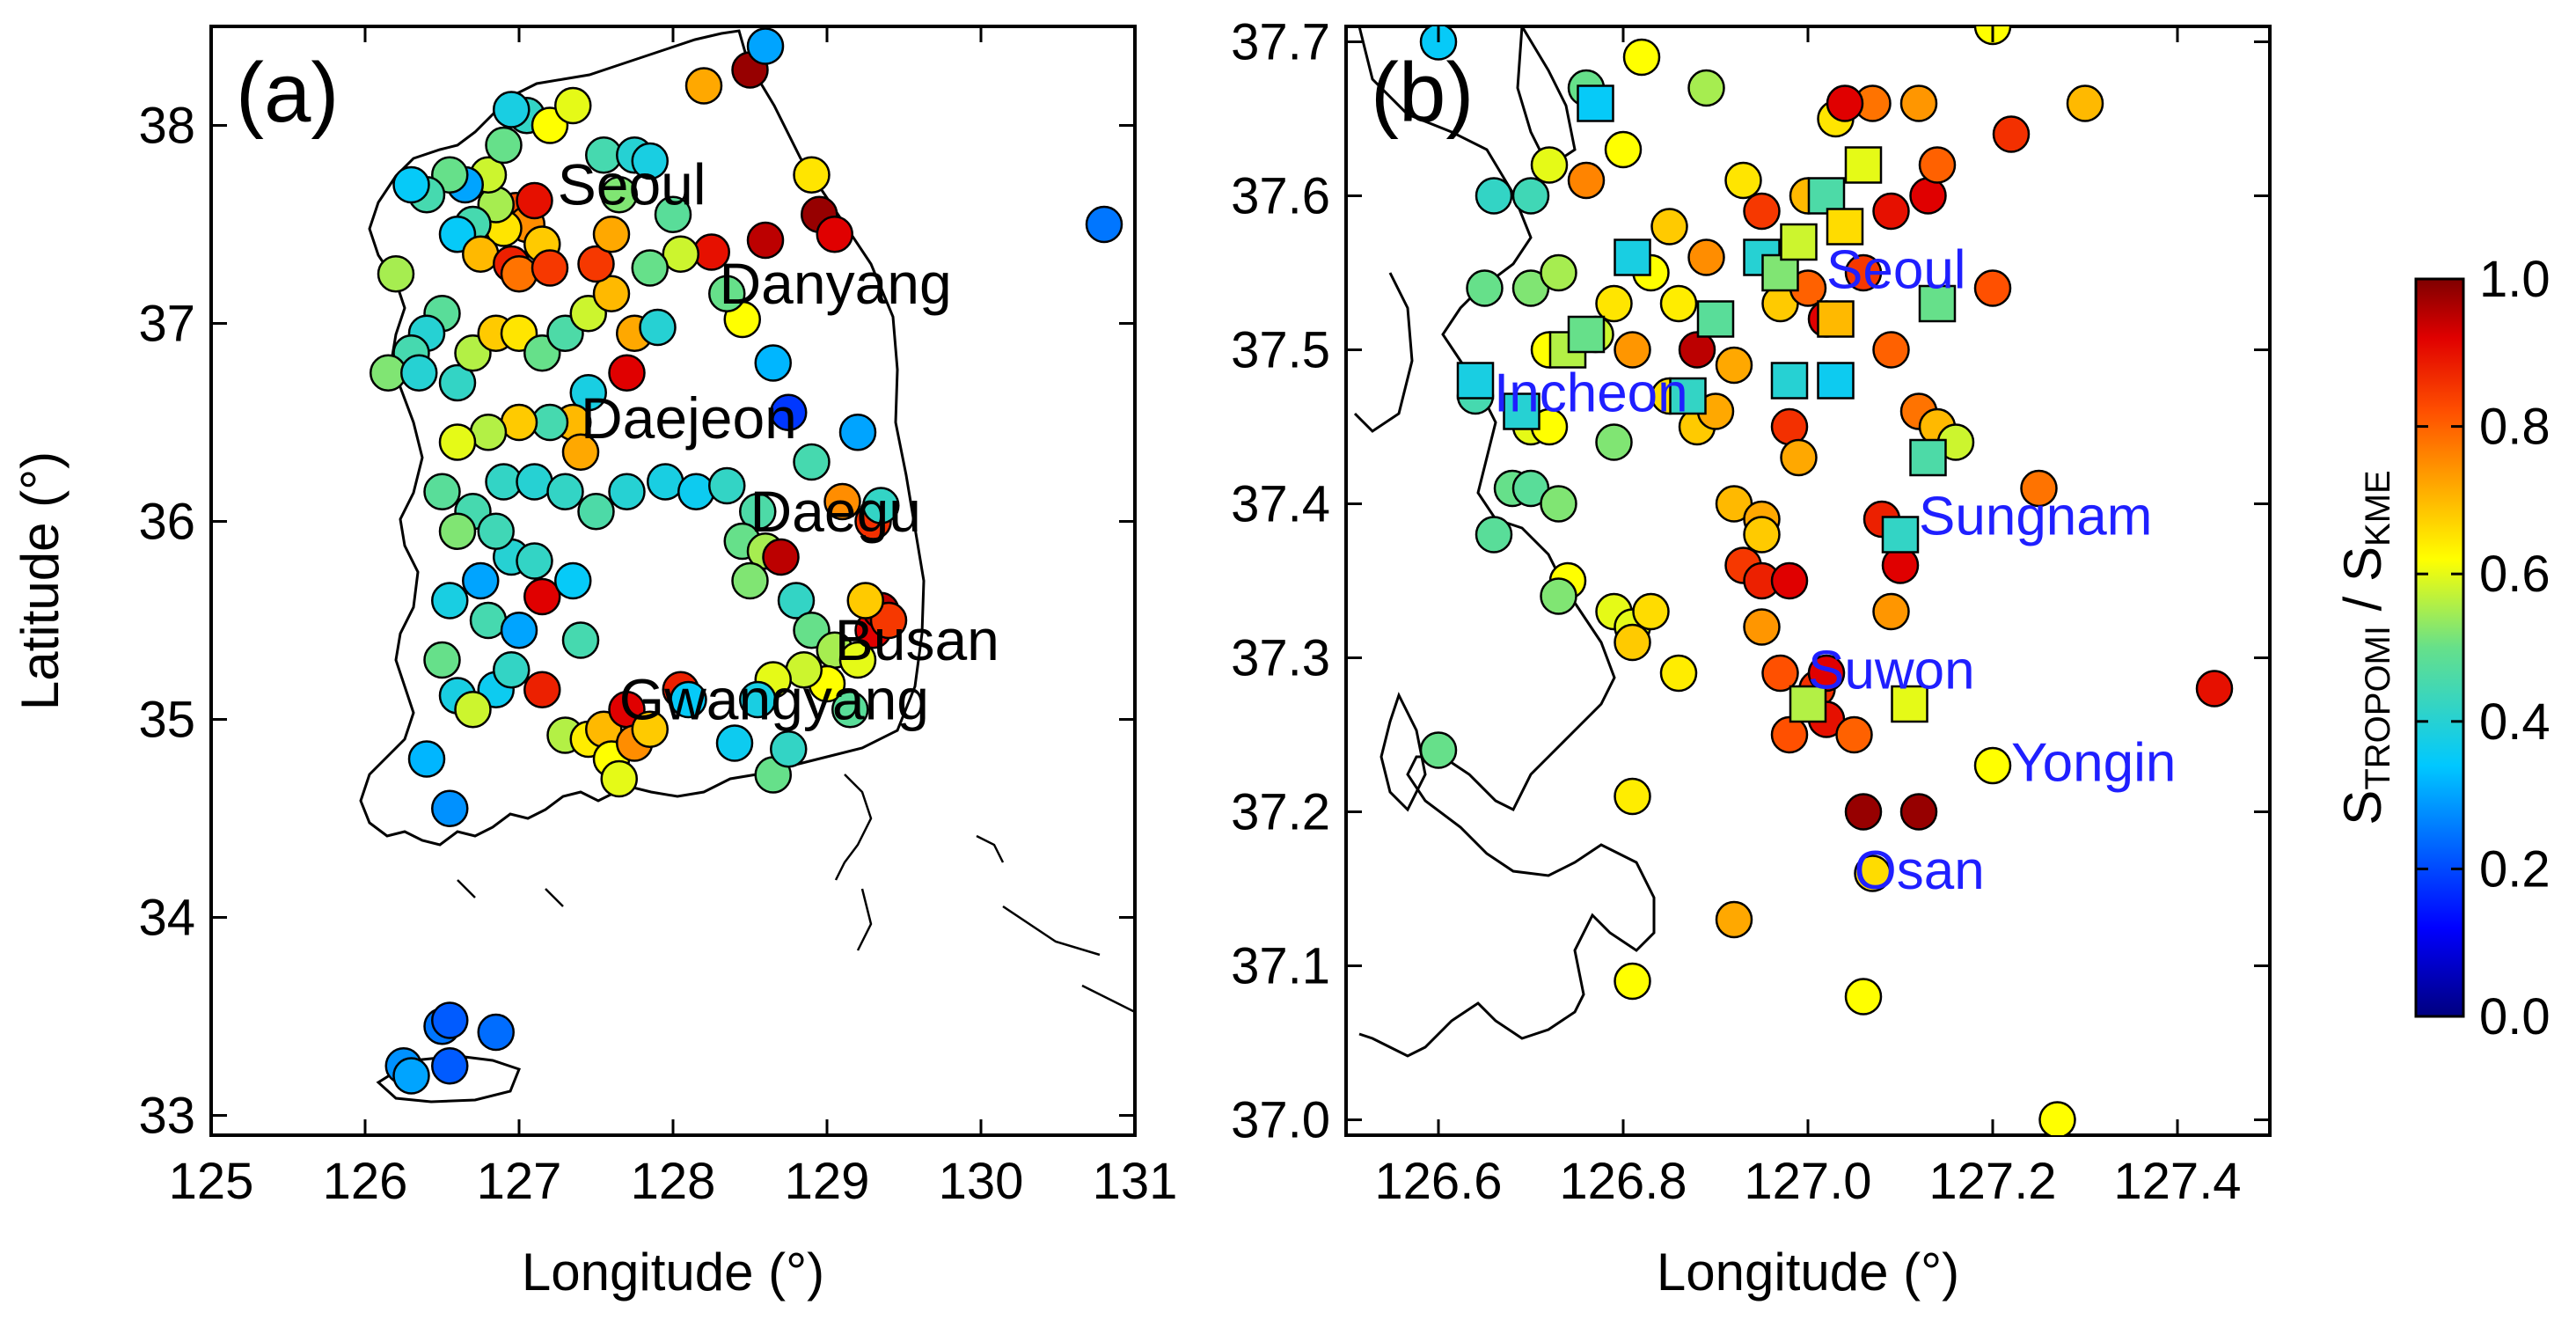 This screenshot has width=2576, height=1320. What do you see at coordinates (796, 894) in the screenshot?
I see `panel-a-coastline-islands` at bounding box center [796, 894].